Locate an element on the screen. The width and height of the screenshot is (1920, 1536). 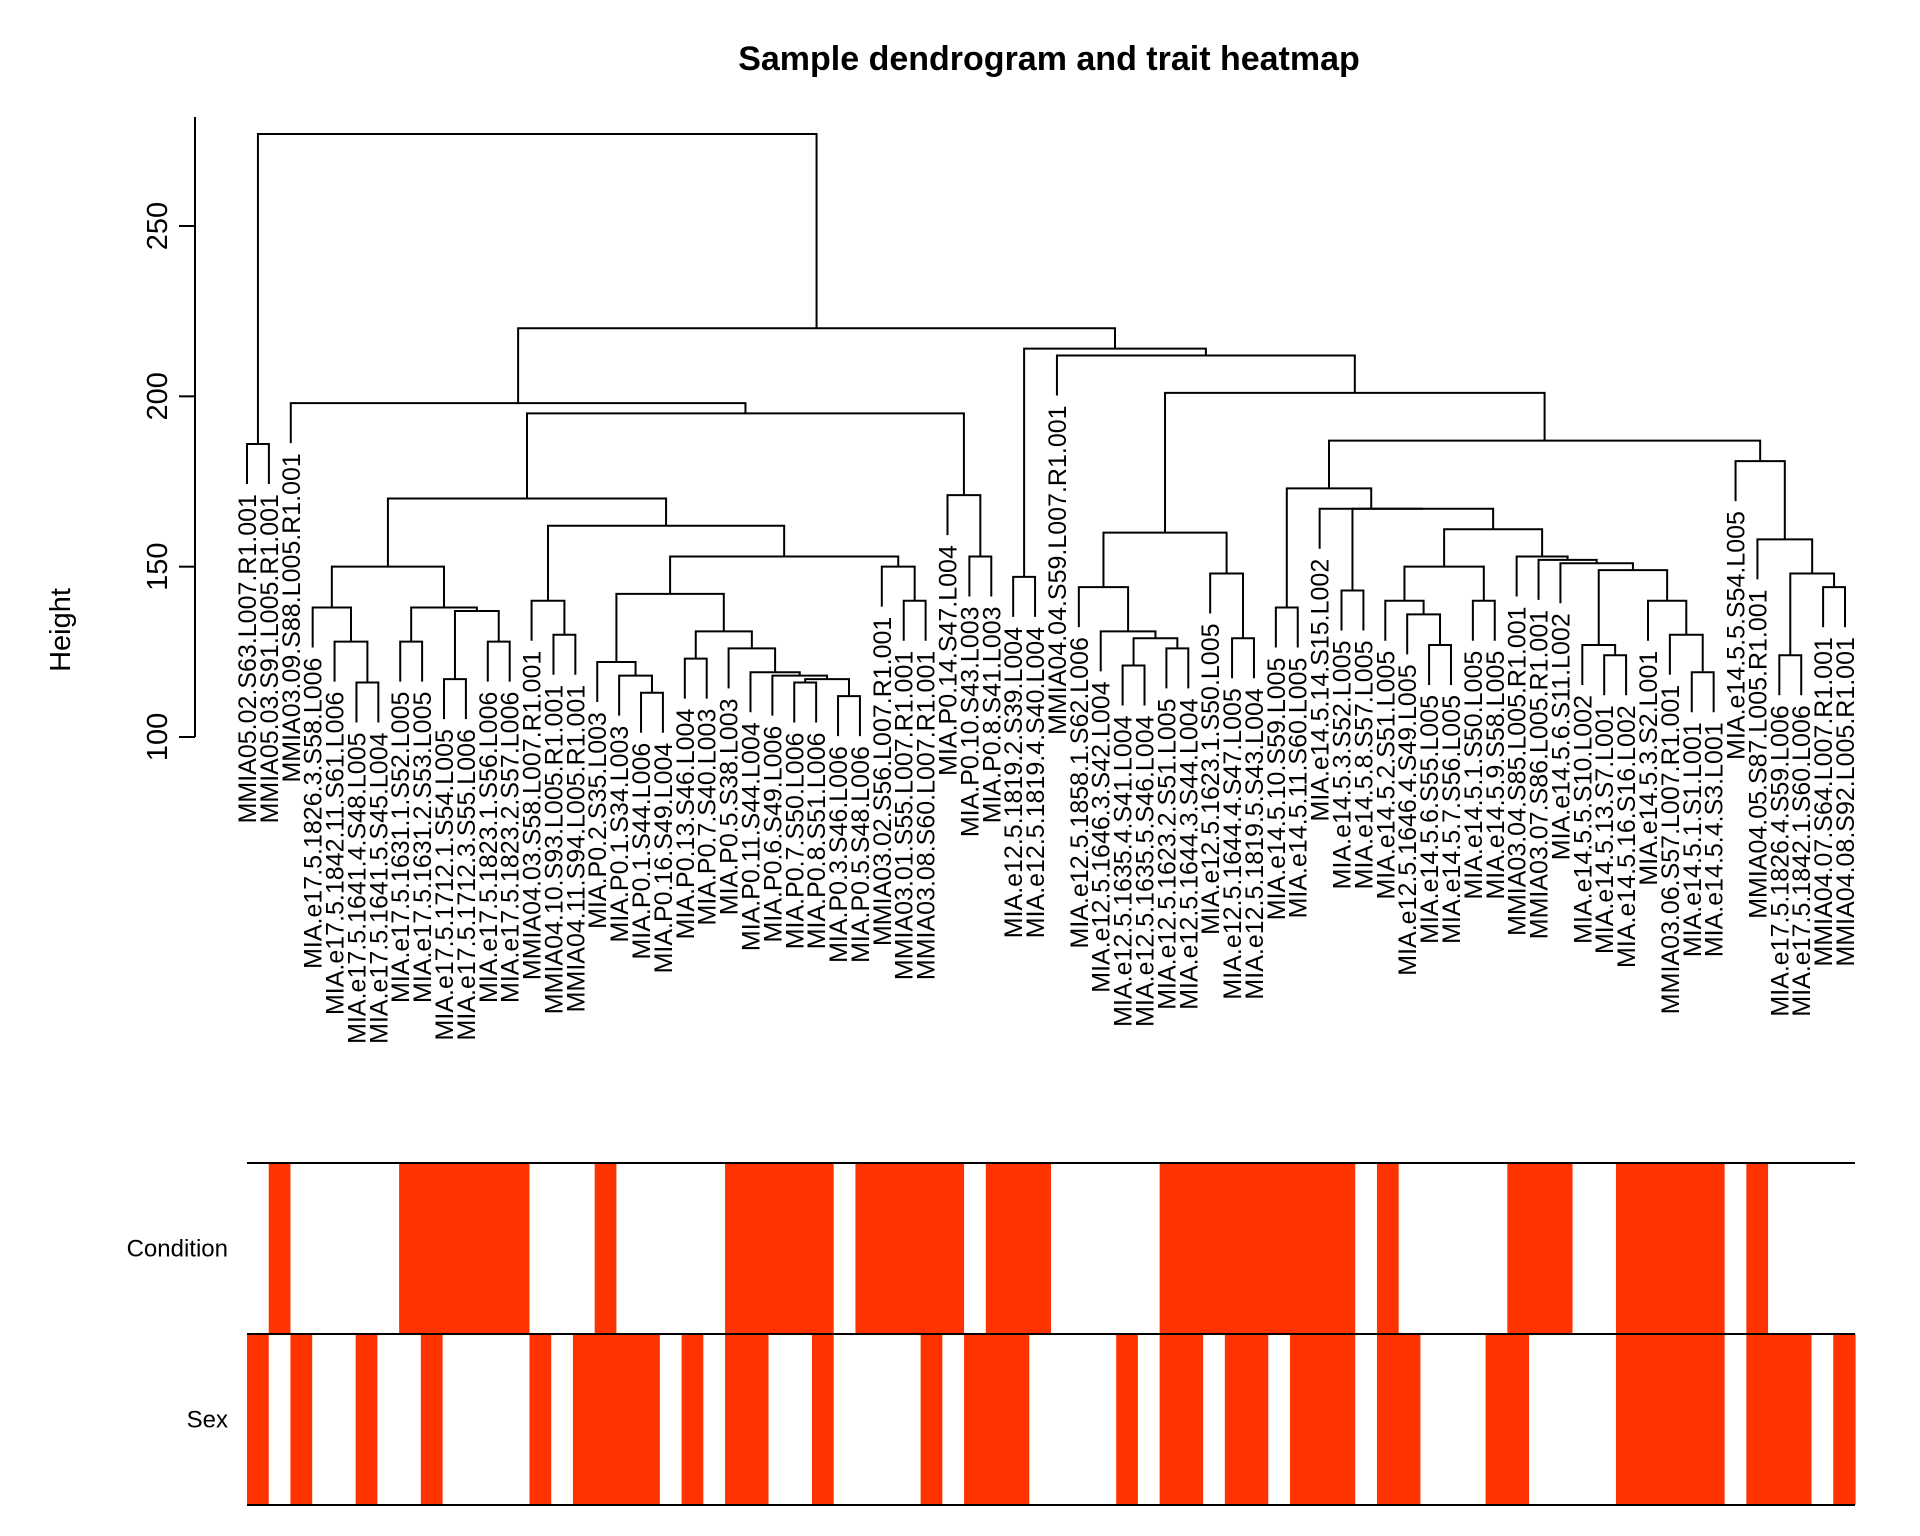
leaf-label: MIA.P0.2.S35.L003 is located at coordinates (598, 820).